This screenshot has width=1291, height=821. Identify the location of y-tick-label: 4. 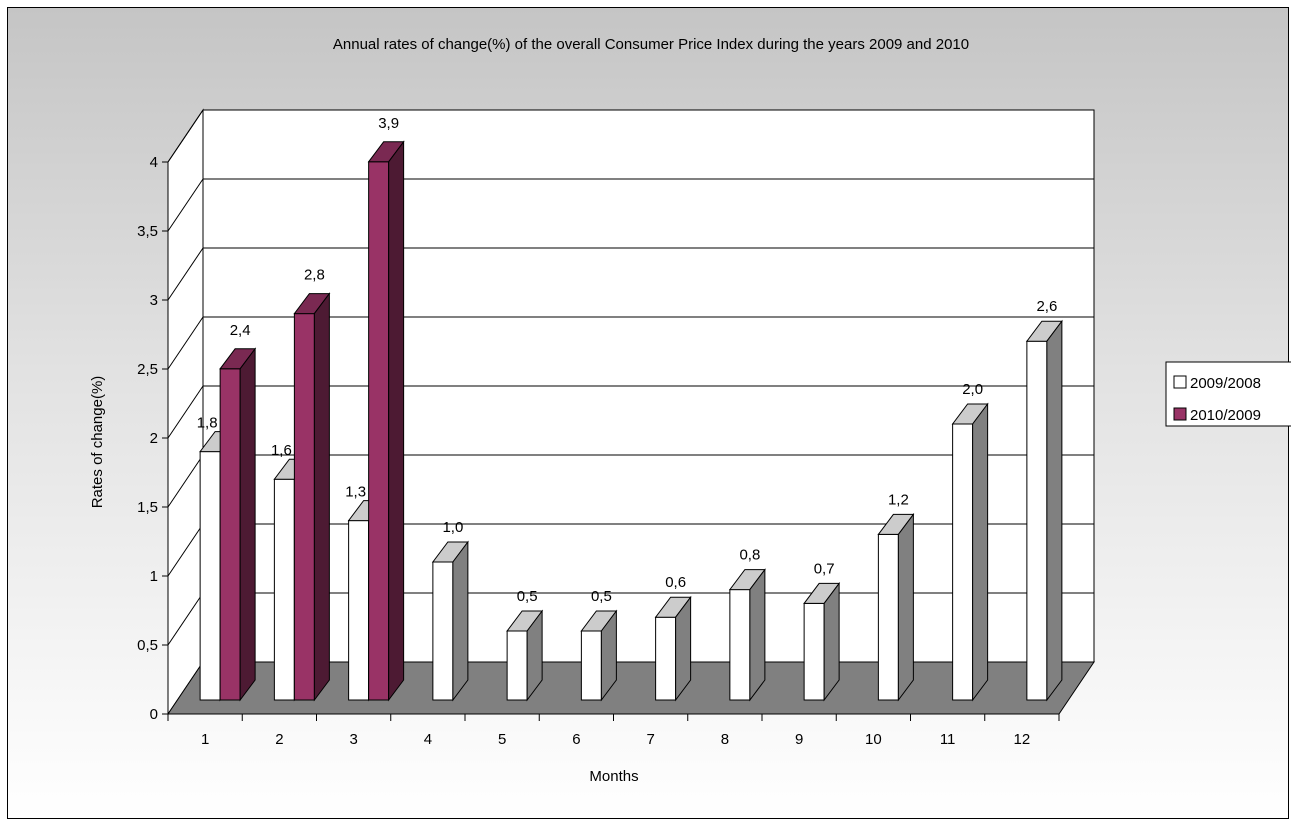
(154, 162).